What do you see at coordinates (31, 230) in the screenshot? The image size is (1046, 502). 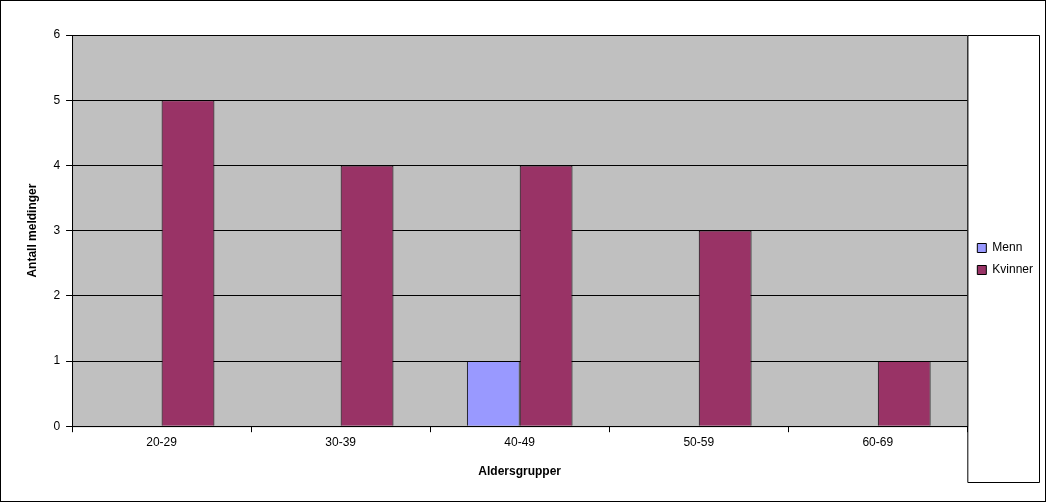 I see `y-axis-title: Antall meldinger` at bounding box center [31, 230].